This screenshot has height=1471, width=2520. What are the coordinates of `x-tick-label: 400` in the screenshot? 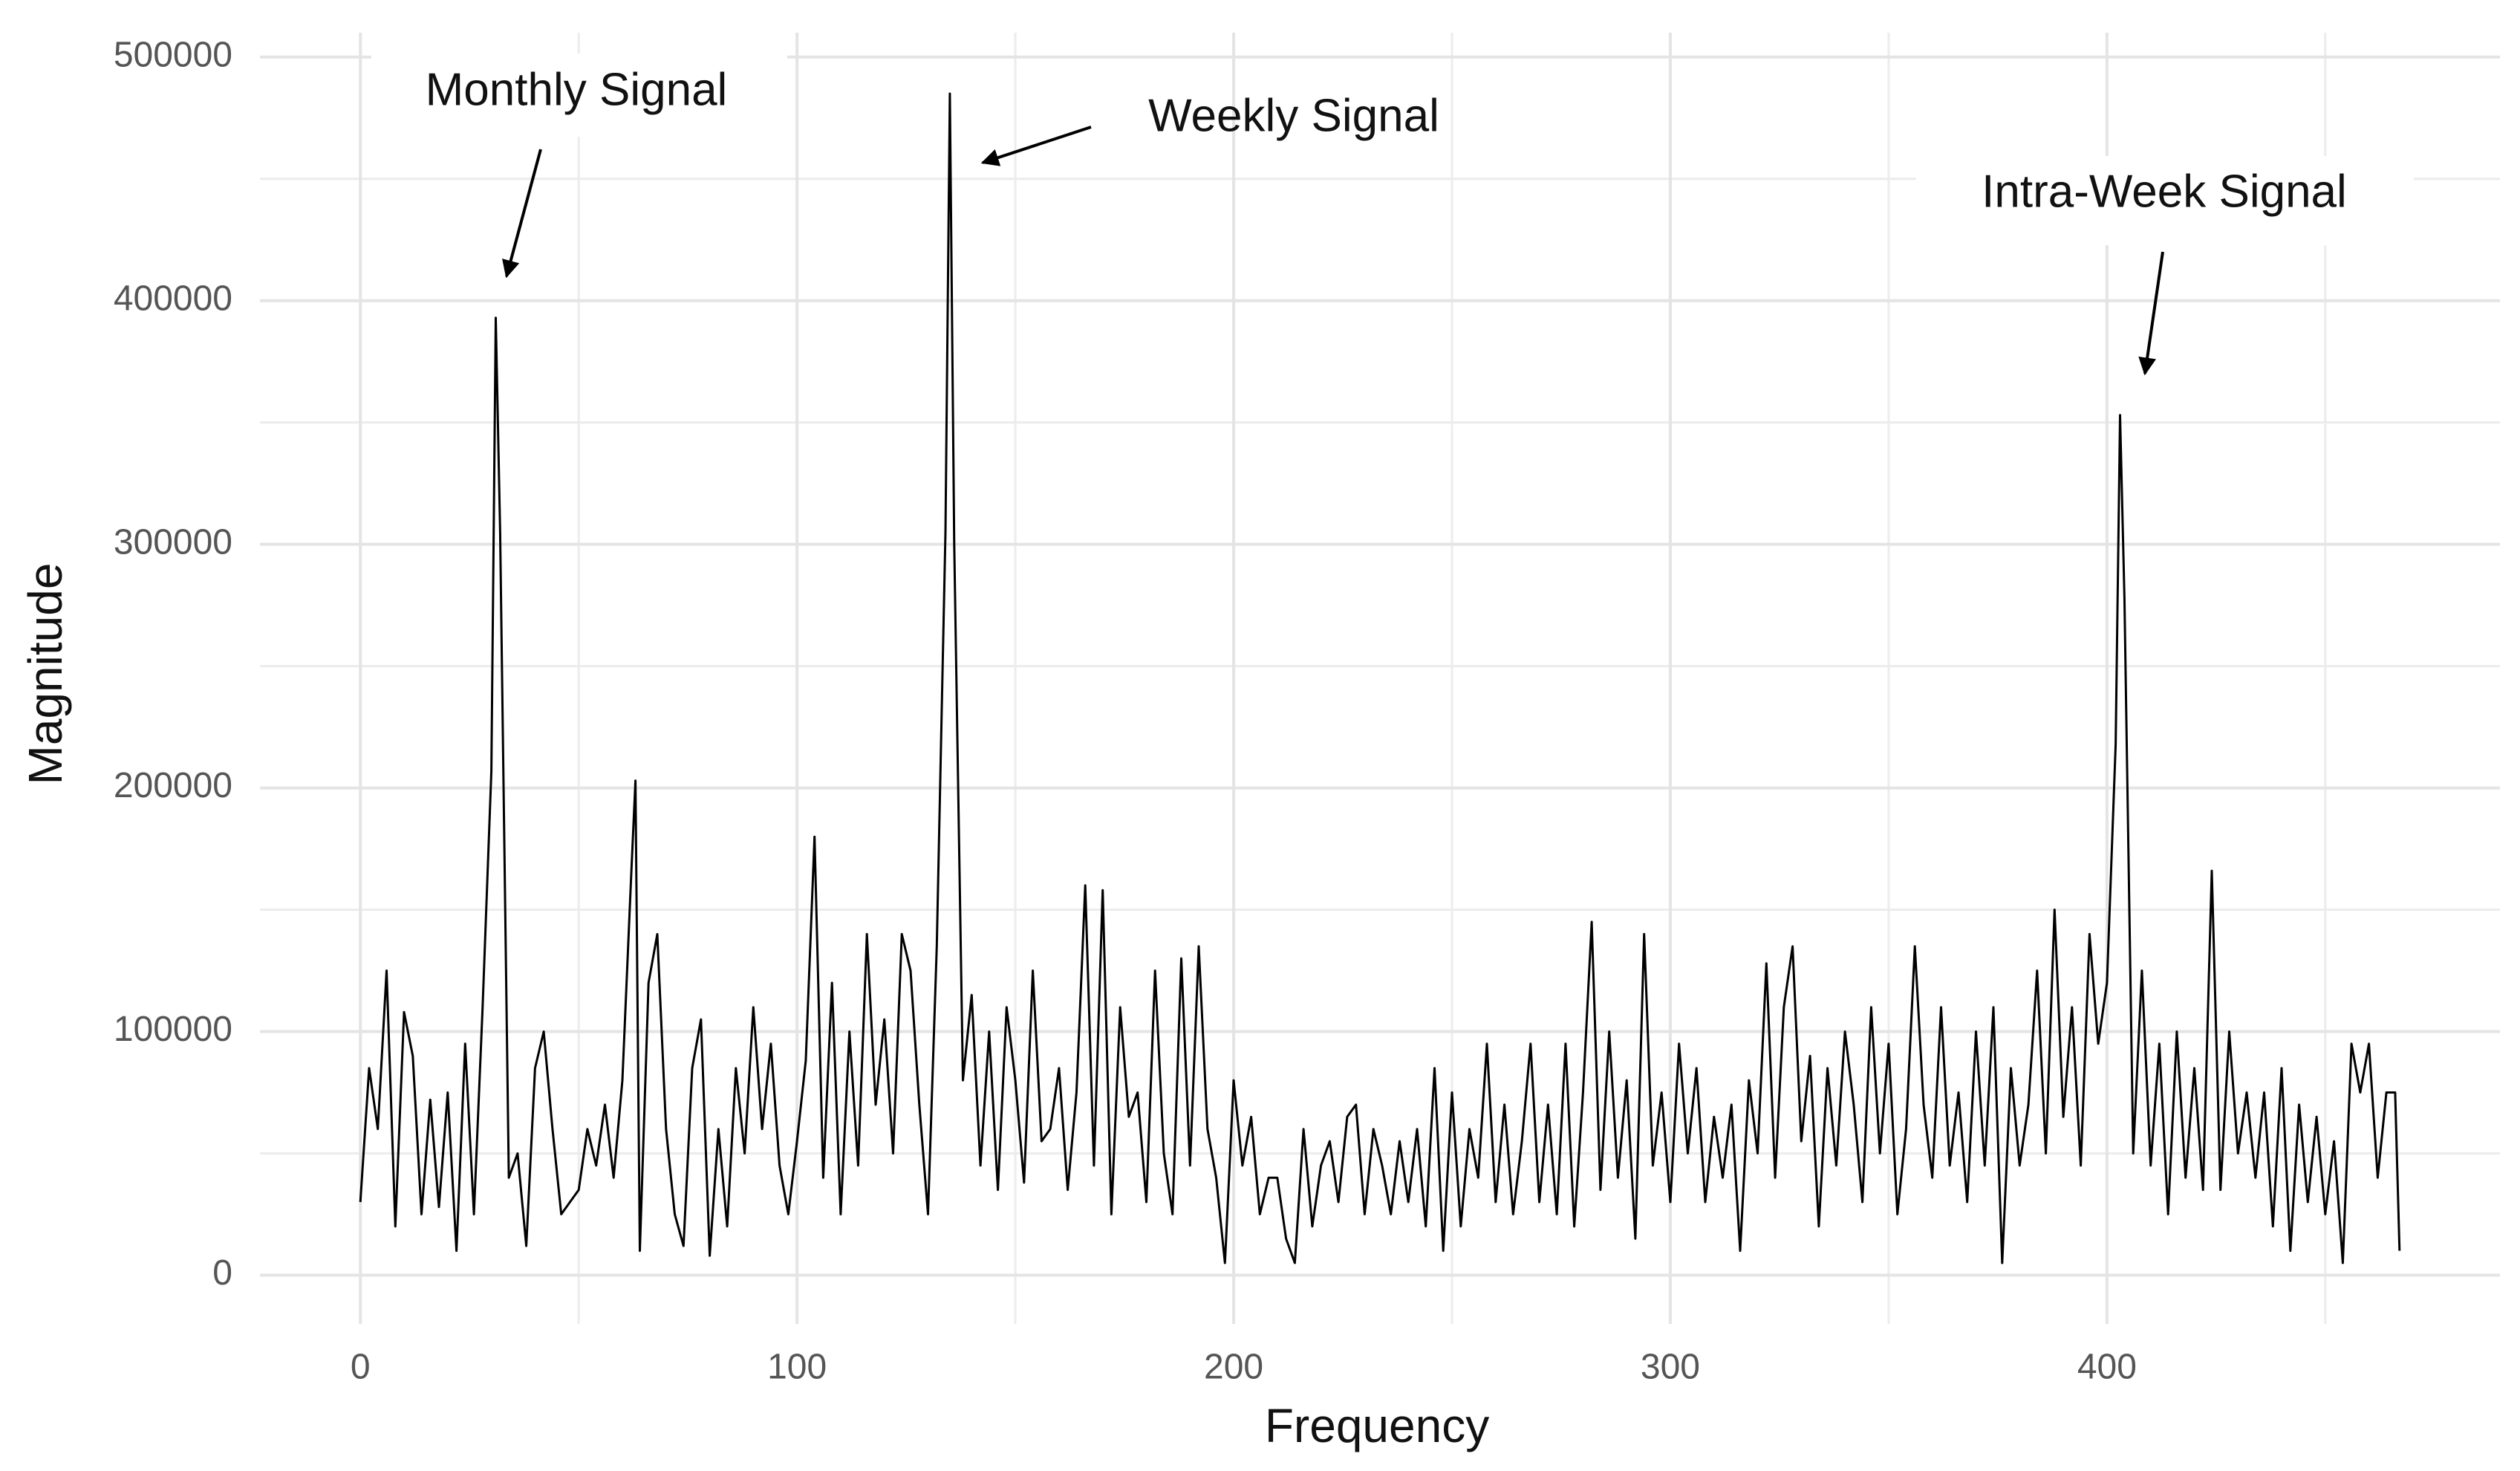 It's located at (2107, 1367).